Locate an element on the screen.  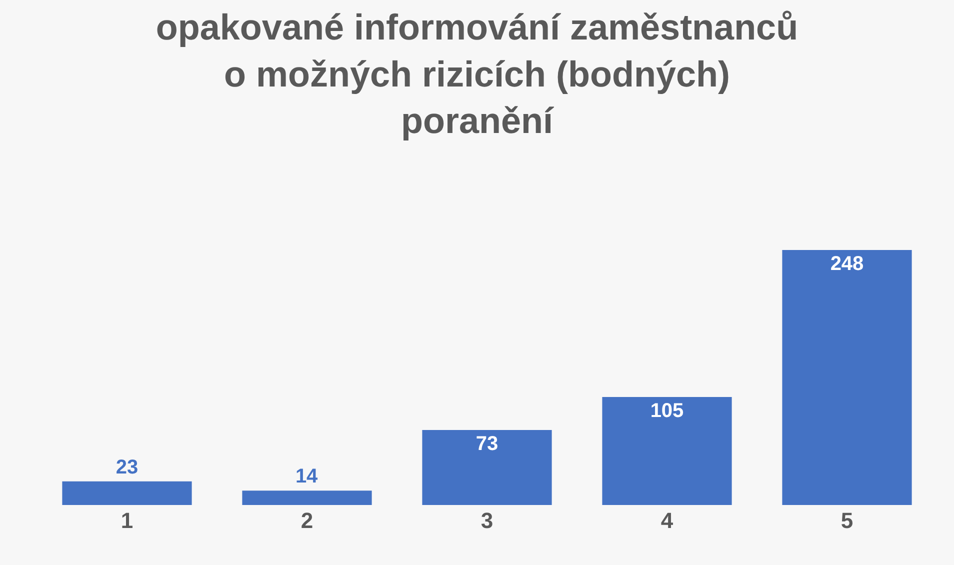
data-label: 14 is located at coordinates (307, 477).